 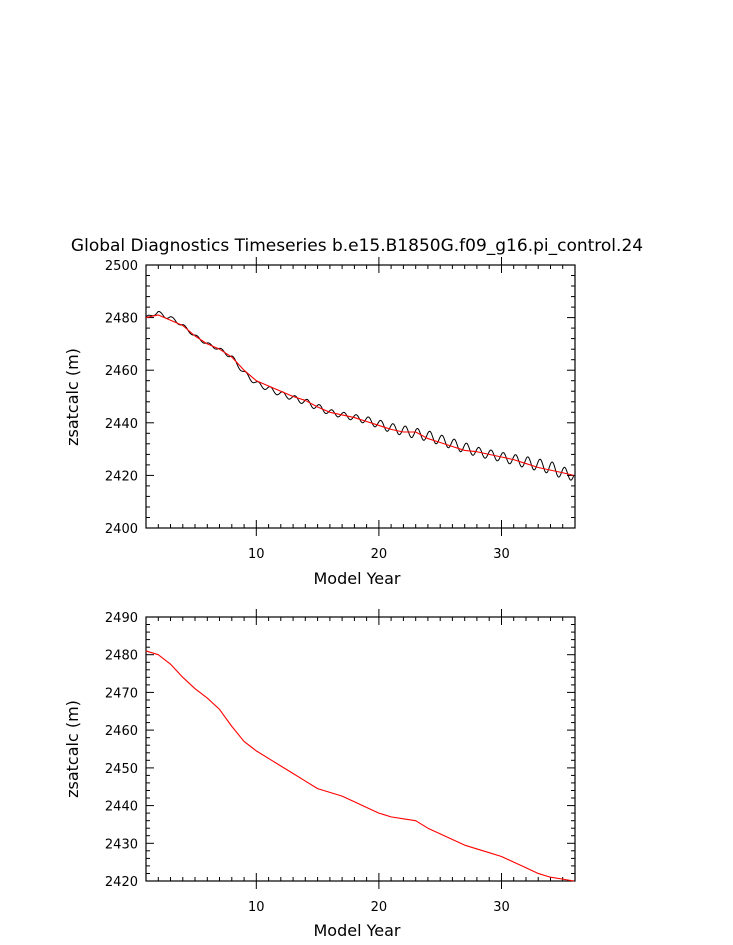 I want to click on series-line-monthly, so click(x=360, y=395).